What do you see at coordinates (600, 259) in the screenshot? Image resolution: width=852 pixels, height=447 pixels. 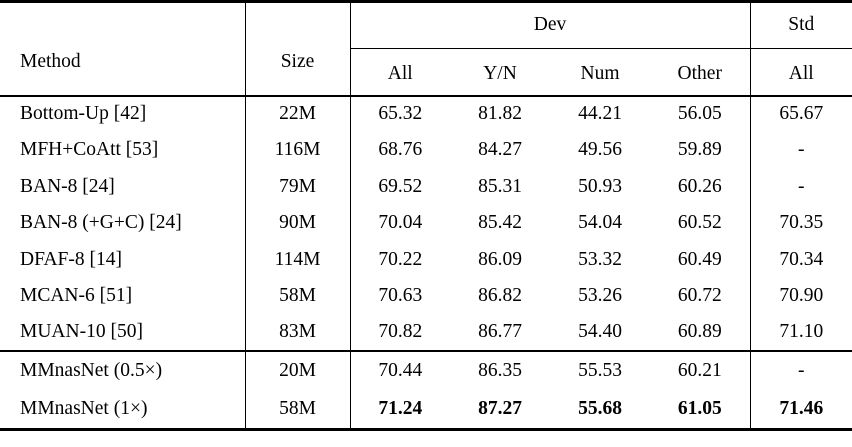 I see `dev-num-cell: 53.32` at bounding box center [600, 259].